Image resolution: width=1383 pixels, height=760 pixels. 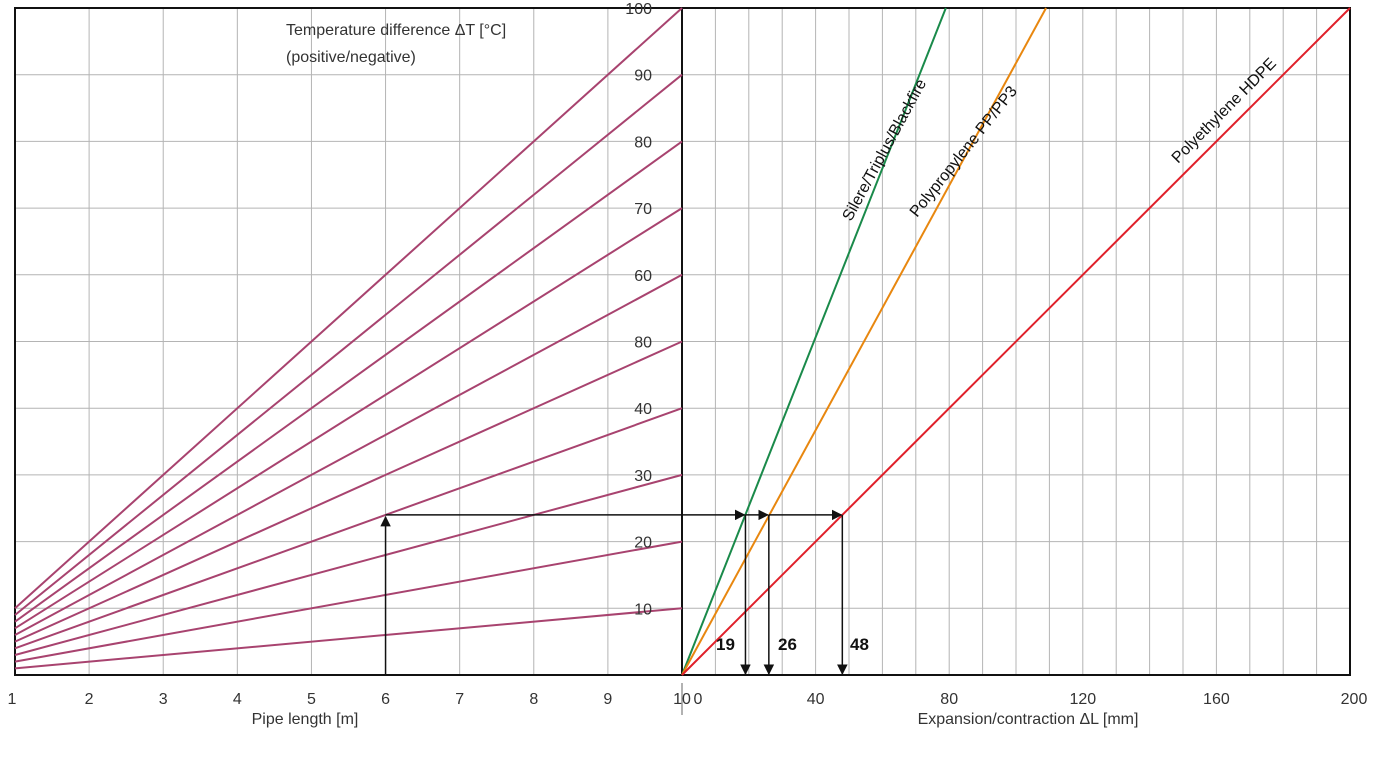 What do you see at coordinates (614, 595) in the screenshot?
I see `example-lines` at bounding box center [614, 595].